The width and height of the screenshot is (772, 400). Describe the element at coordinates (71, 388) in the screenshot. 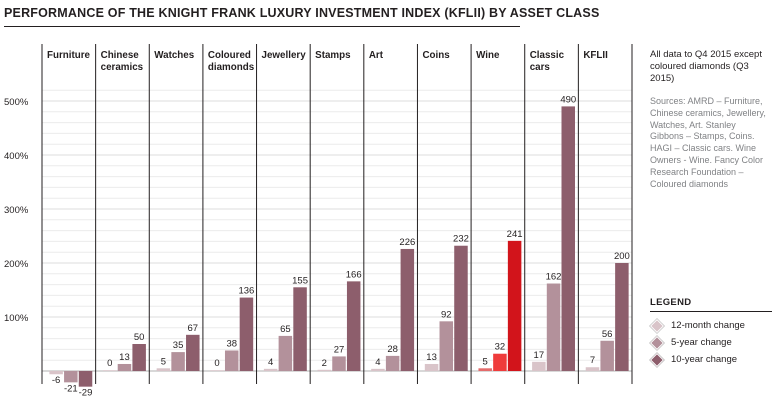

I see `data-label: -21` at that location.